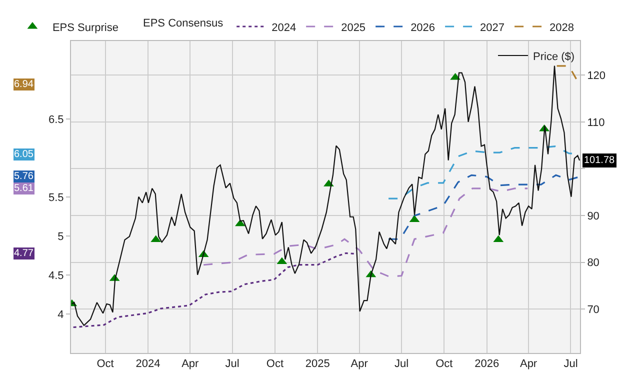  What do you see at coordinates (600, 160) in the screenshot?
I see `data-label: 101.78` at bounding box center [600, 160].